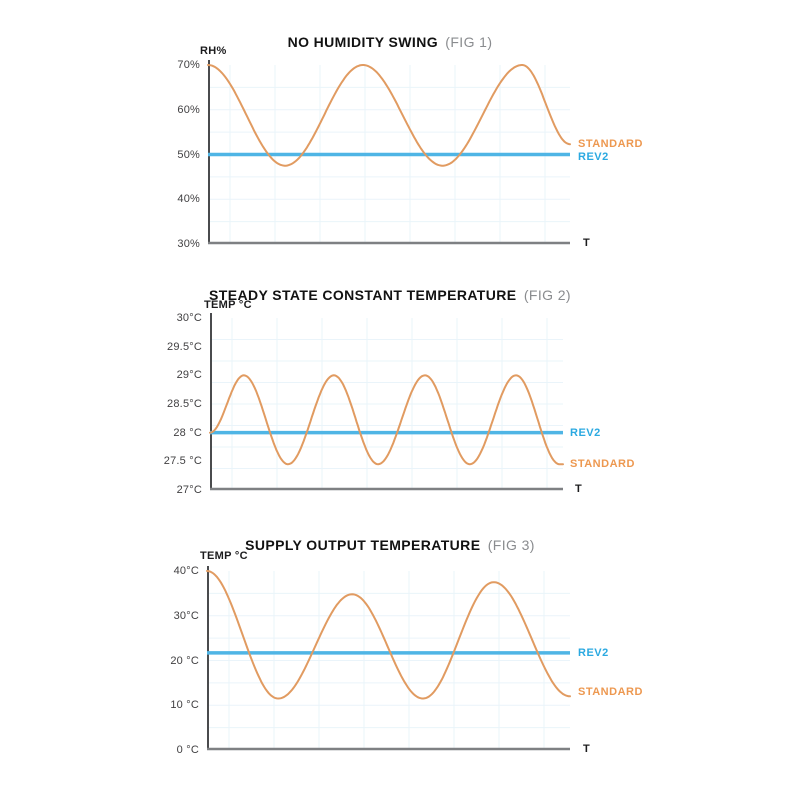 This screenshot has height=800, width=800. What do you see at coordinates (184, 705) in the screenshot?
I see `y-tick-label: 10 °C` at bounding box center [184, 705].